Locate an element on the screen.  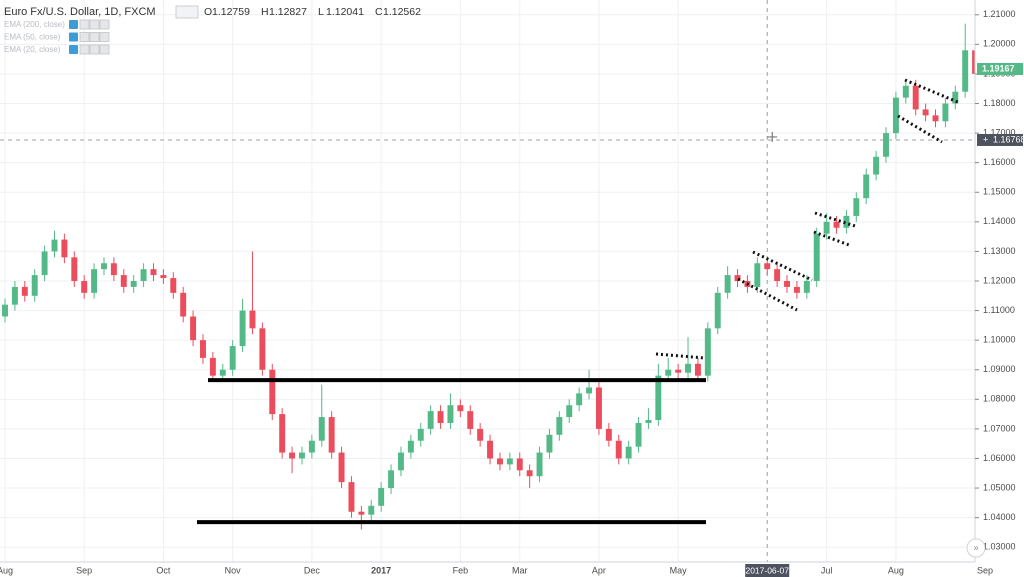
scroll-icon: » is located at coordinates (975, 547).